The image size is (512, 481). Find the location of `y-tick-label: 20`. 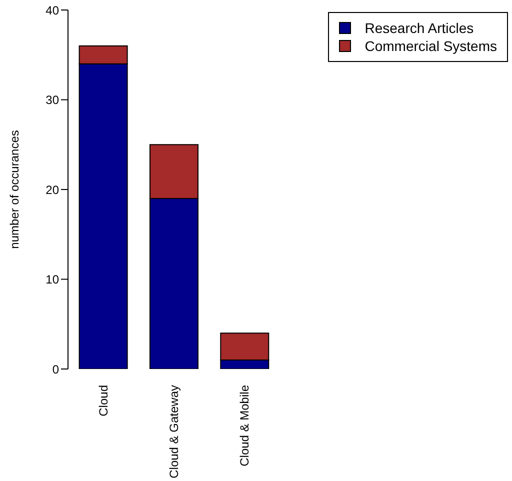

y-tick-label: 20 is located at coordinates (53, 189).